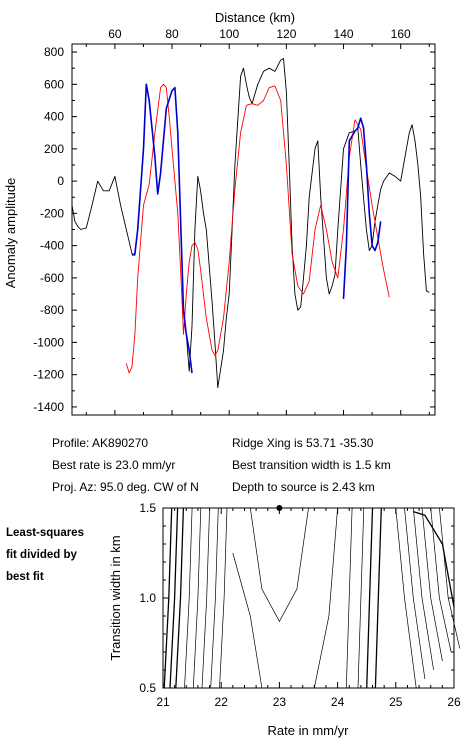  I want to click on y-axis-label: Transition width in km, so click(115, 597).